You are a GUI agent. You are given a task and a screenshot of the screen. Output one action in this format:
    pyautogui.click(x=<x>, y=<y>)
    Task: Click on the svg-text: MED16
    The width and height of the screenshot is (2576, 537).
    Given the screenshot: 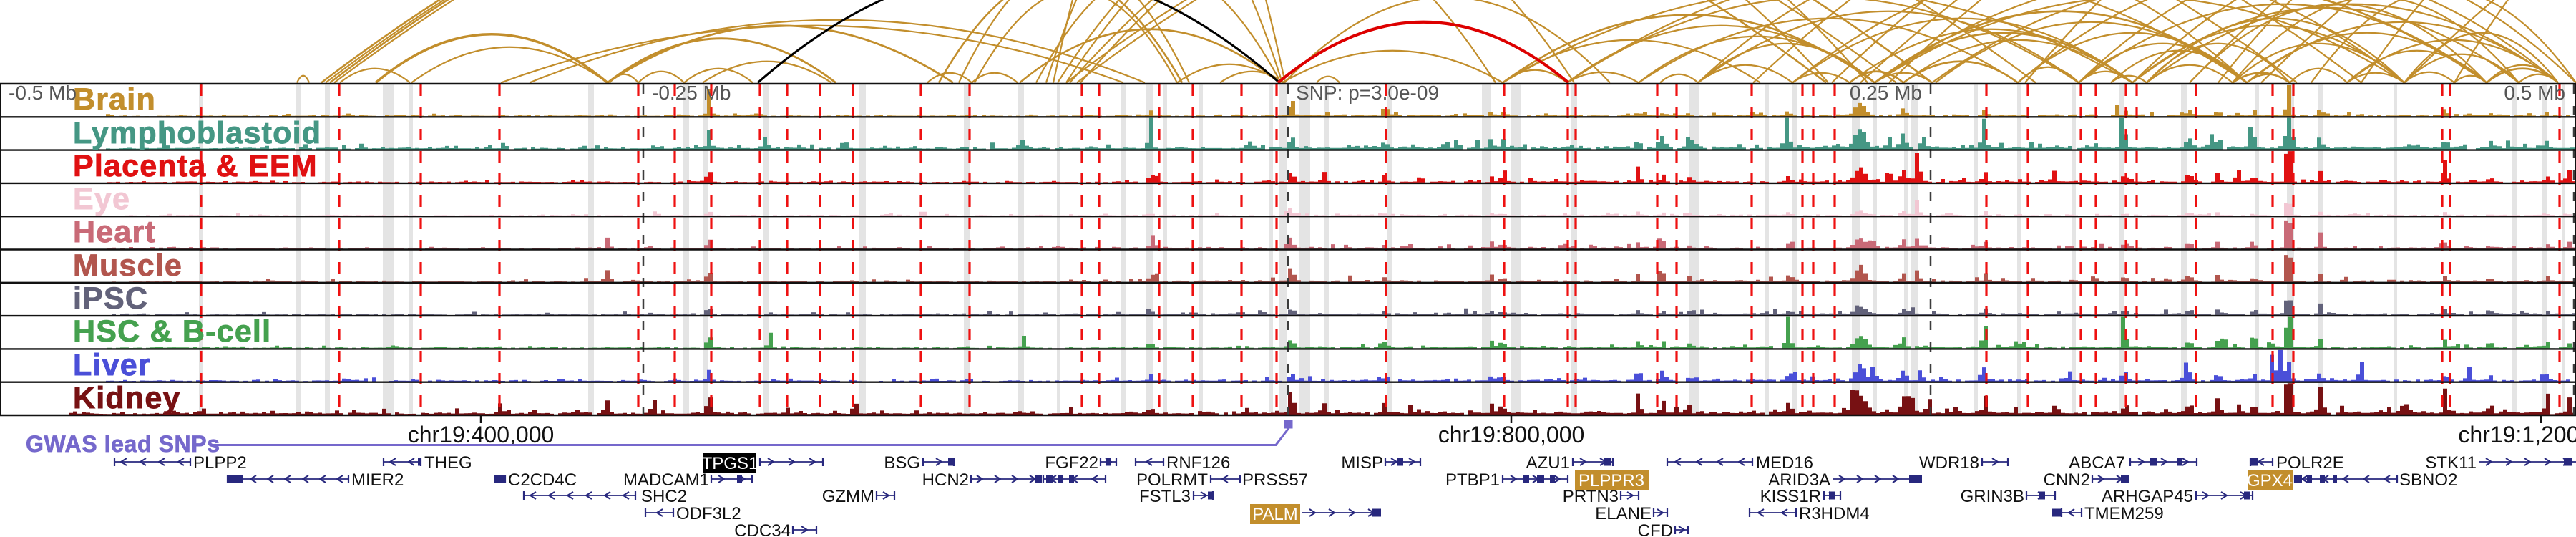 What is the action you would take?
    pyautogui.click(x=1784, y=463)
    